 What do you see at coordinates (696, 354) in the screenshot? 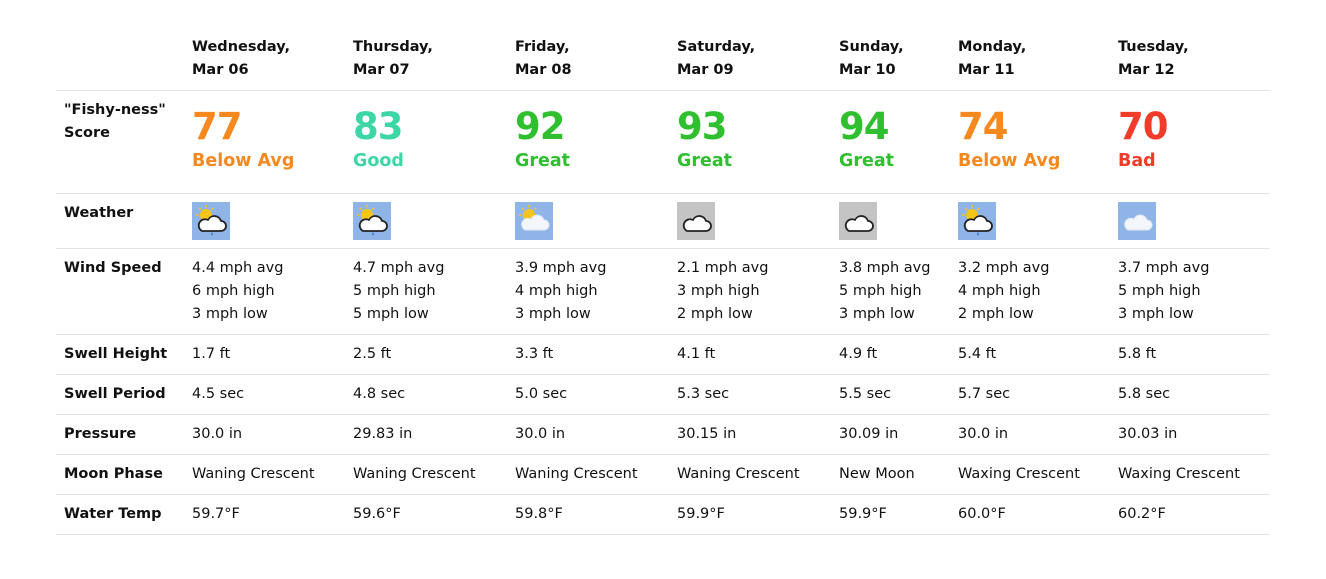
I see `swell-height-value: 4.1 ft` at bounding box center [696, 354].